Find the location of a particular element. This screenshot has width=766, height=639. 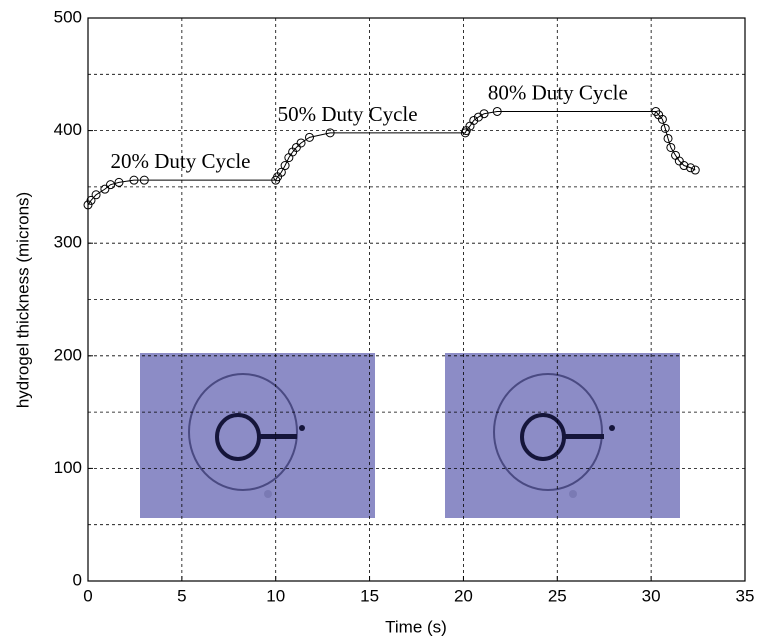

x-tick-label: 35 is located at coordinates (745, 595).